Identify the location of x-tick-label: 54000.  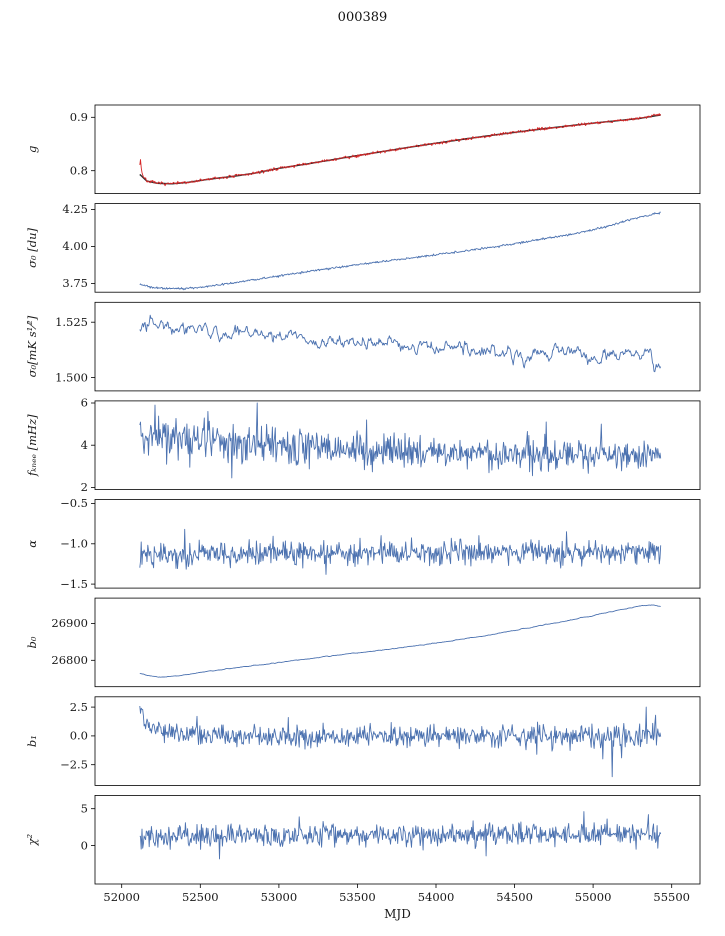
(436, 897).